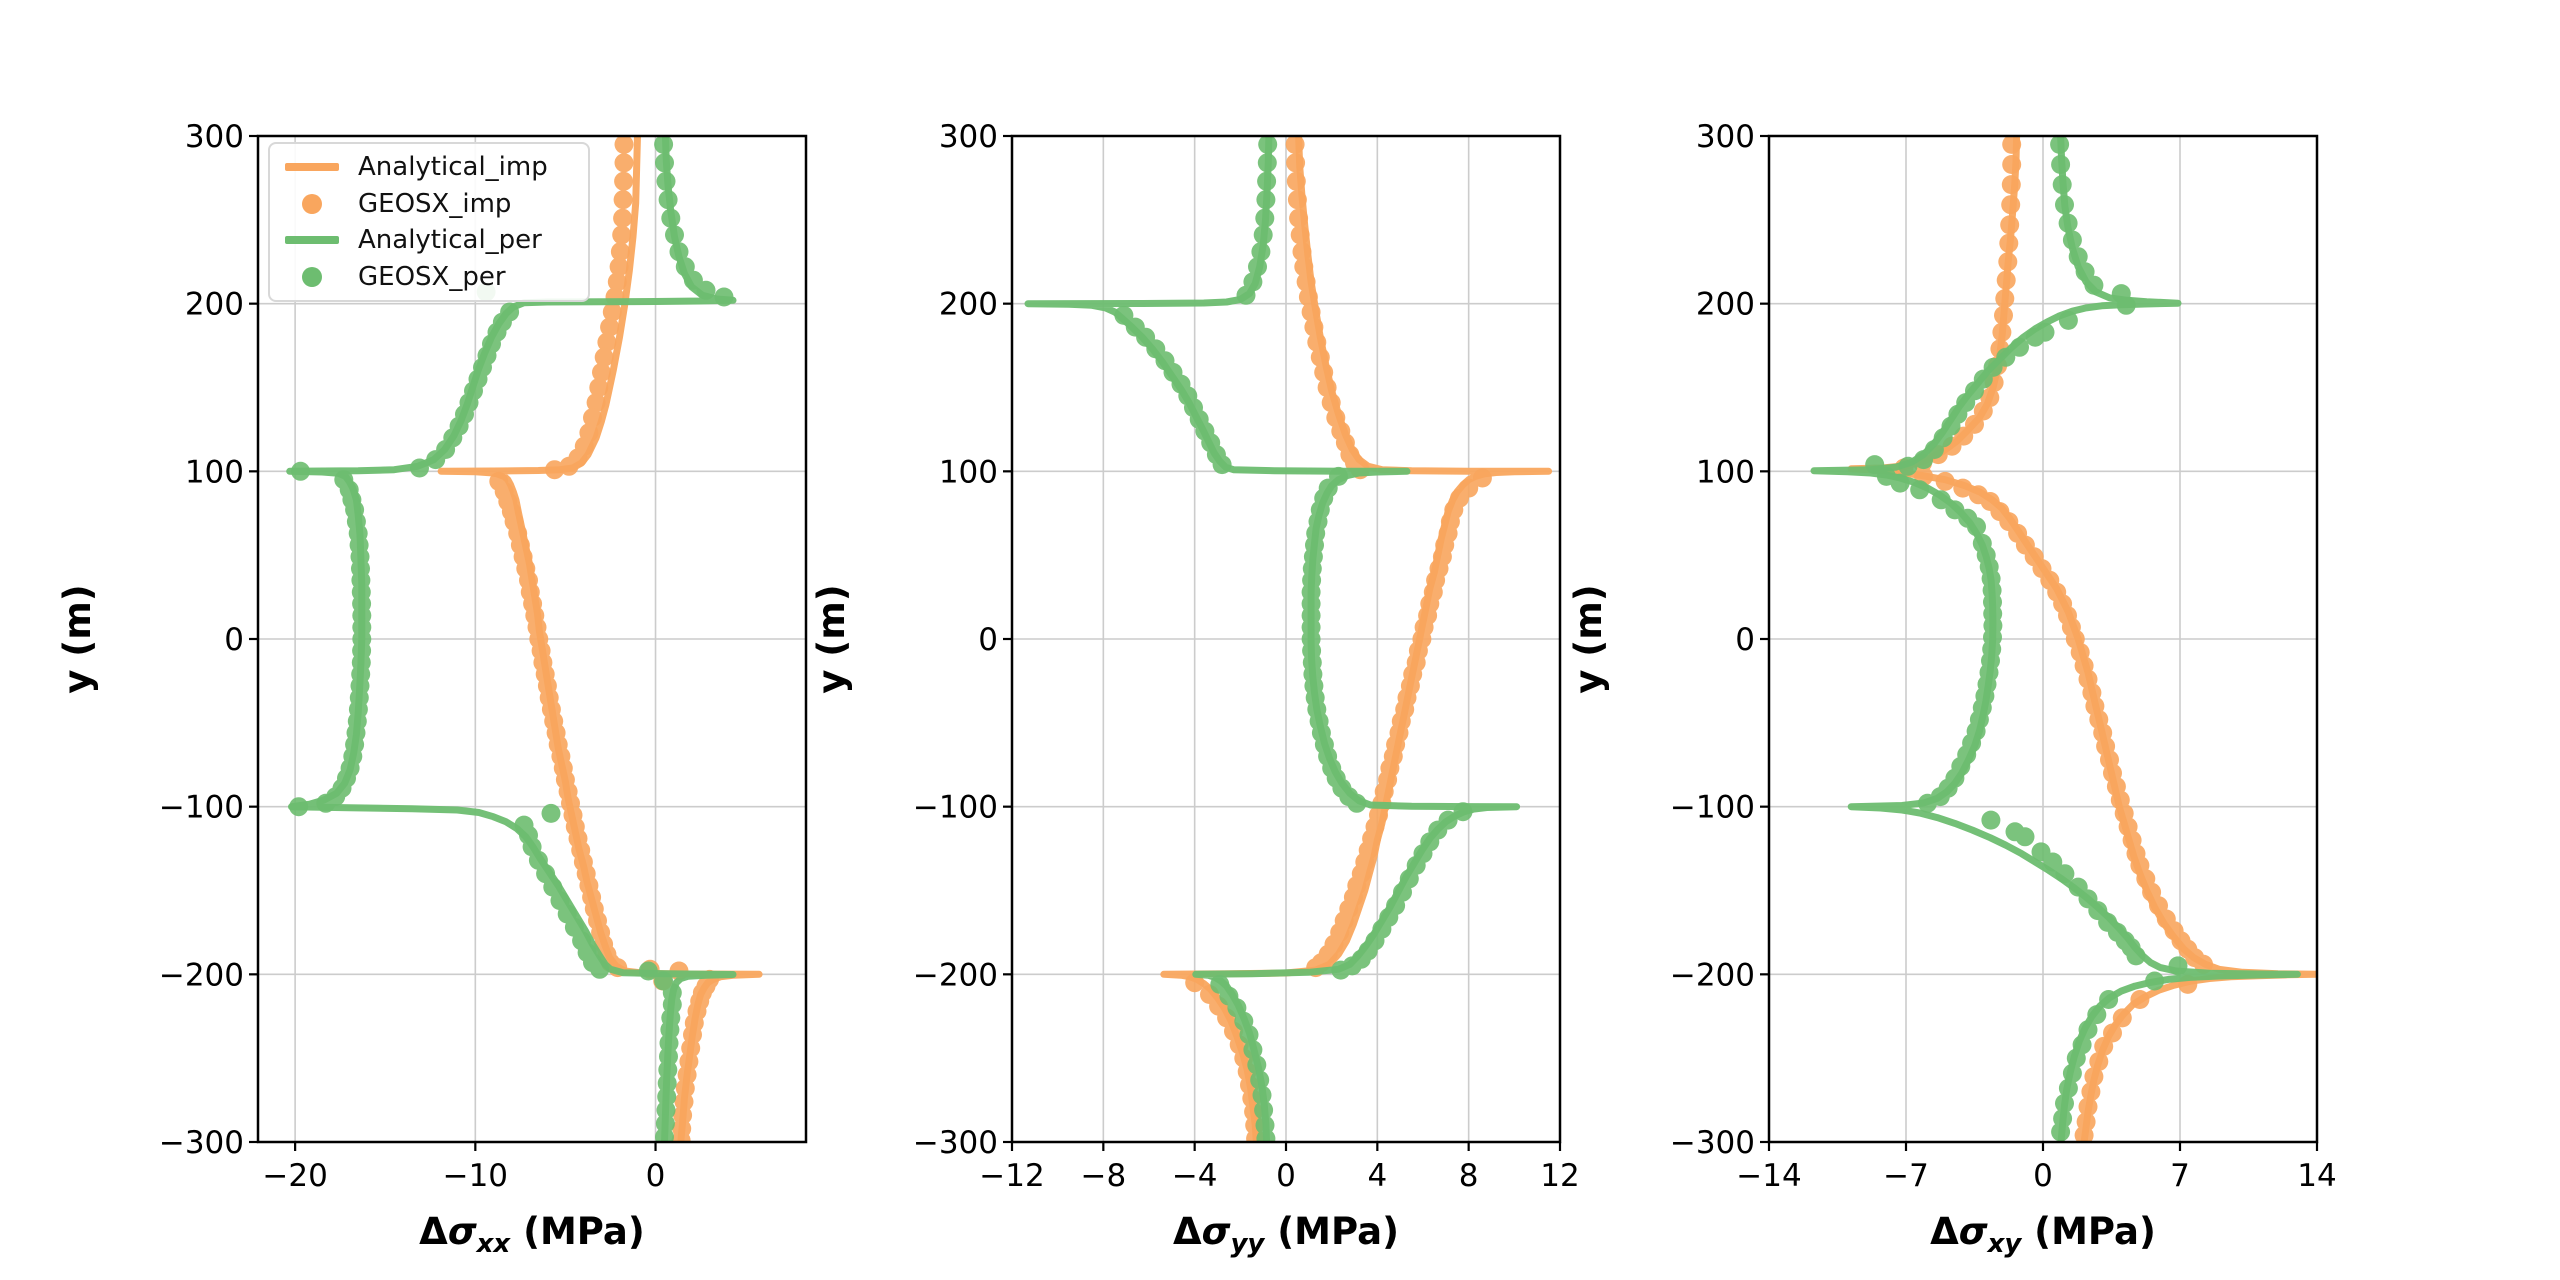 This screenshot has width=2560, height=1280. I want to click on x-tick-label: −12, so click(1011, 1176).